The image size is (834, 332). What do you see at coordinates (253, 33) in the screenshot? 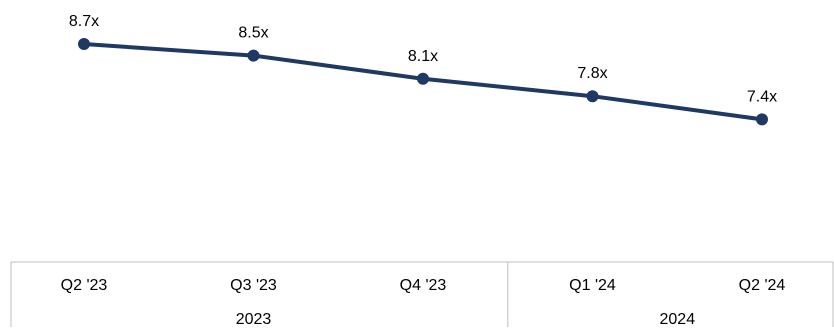
I see `data-label: 8.5x` at bounding box center [253, 33].